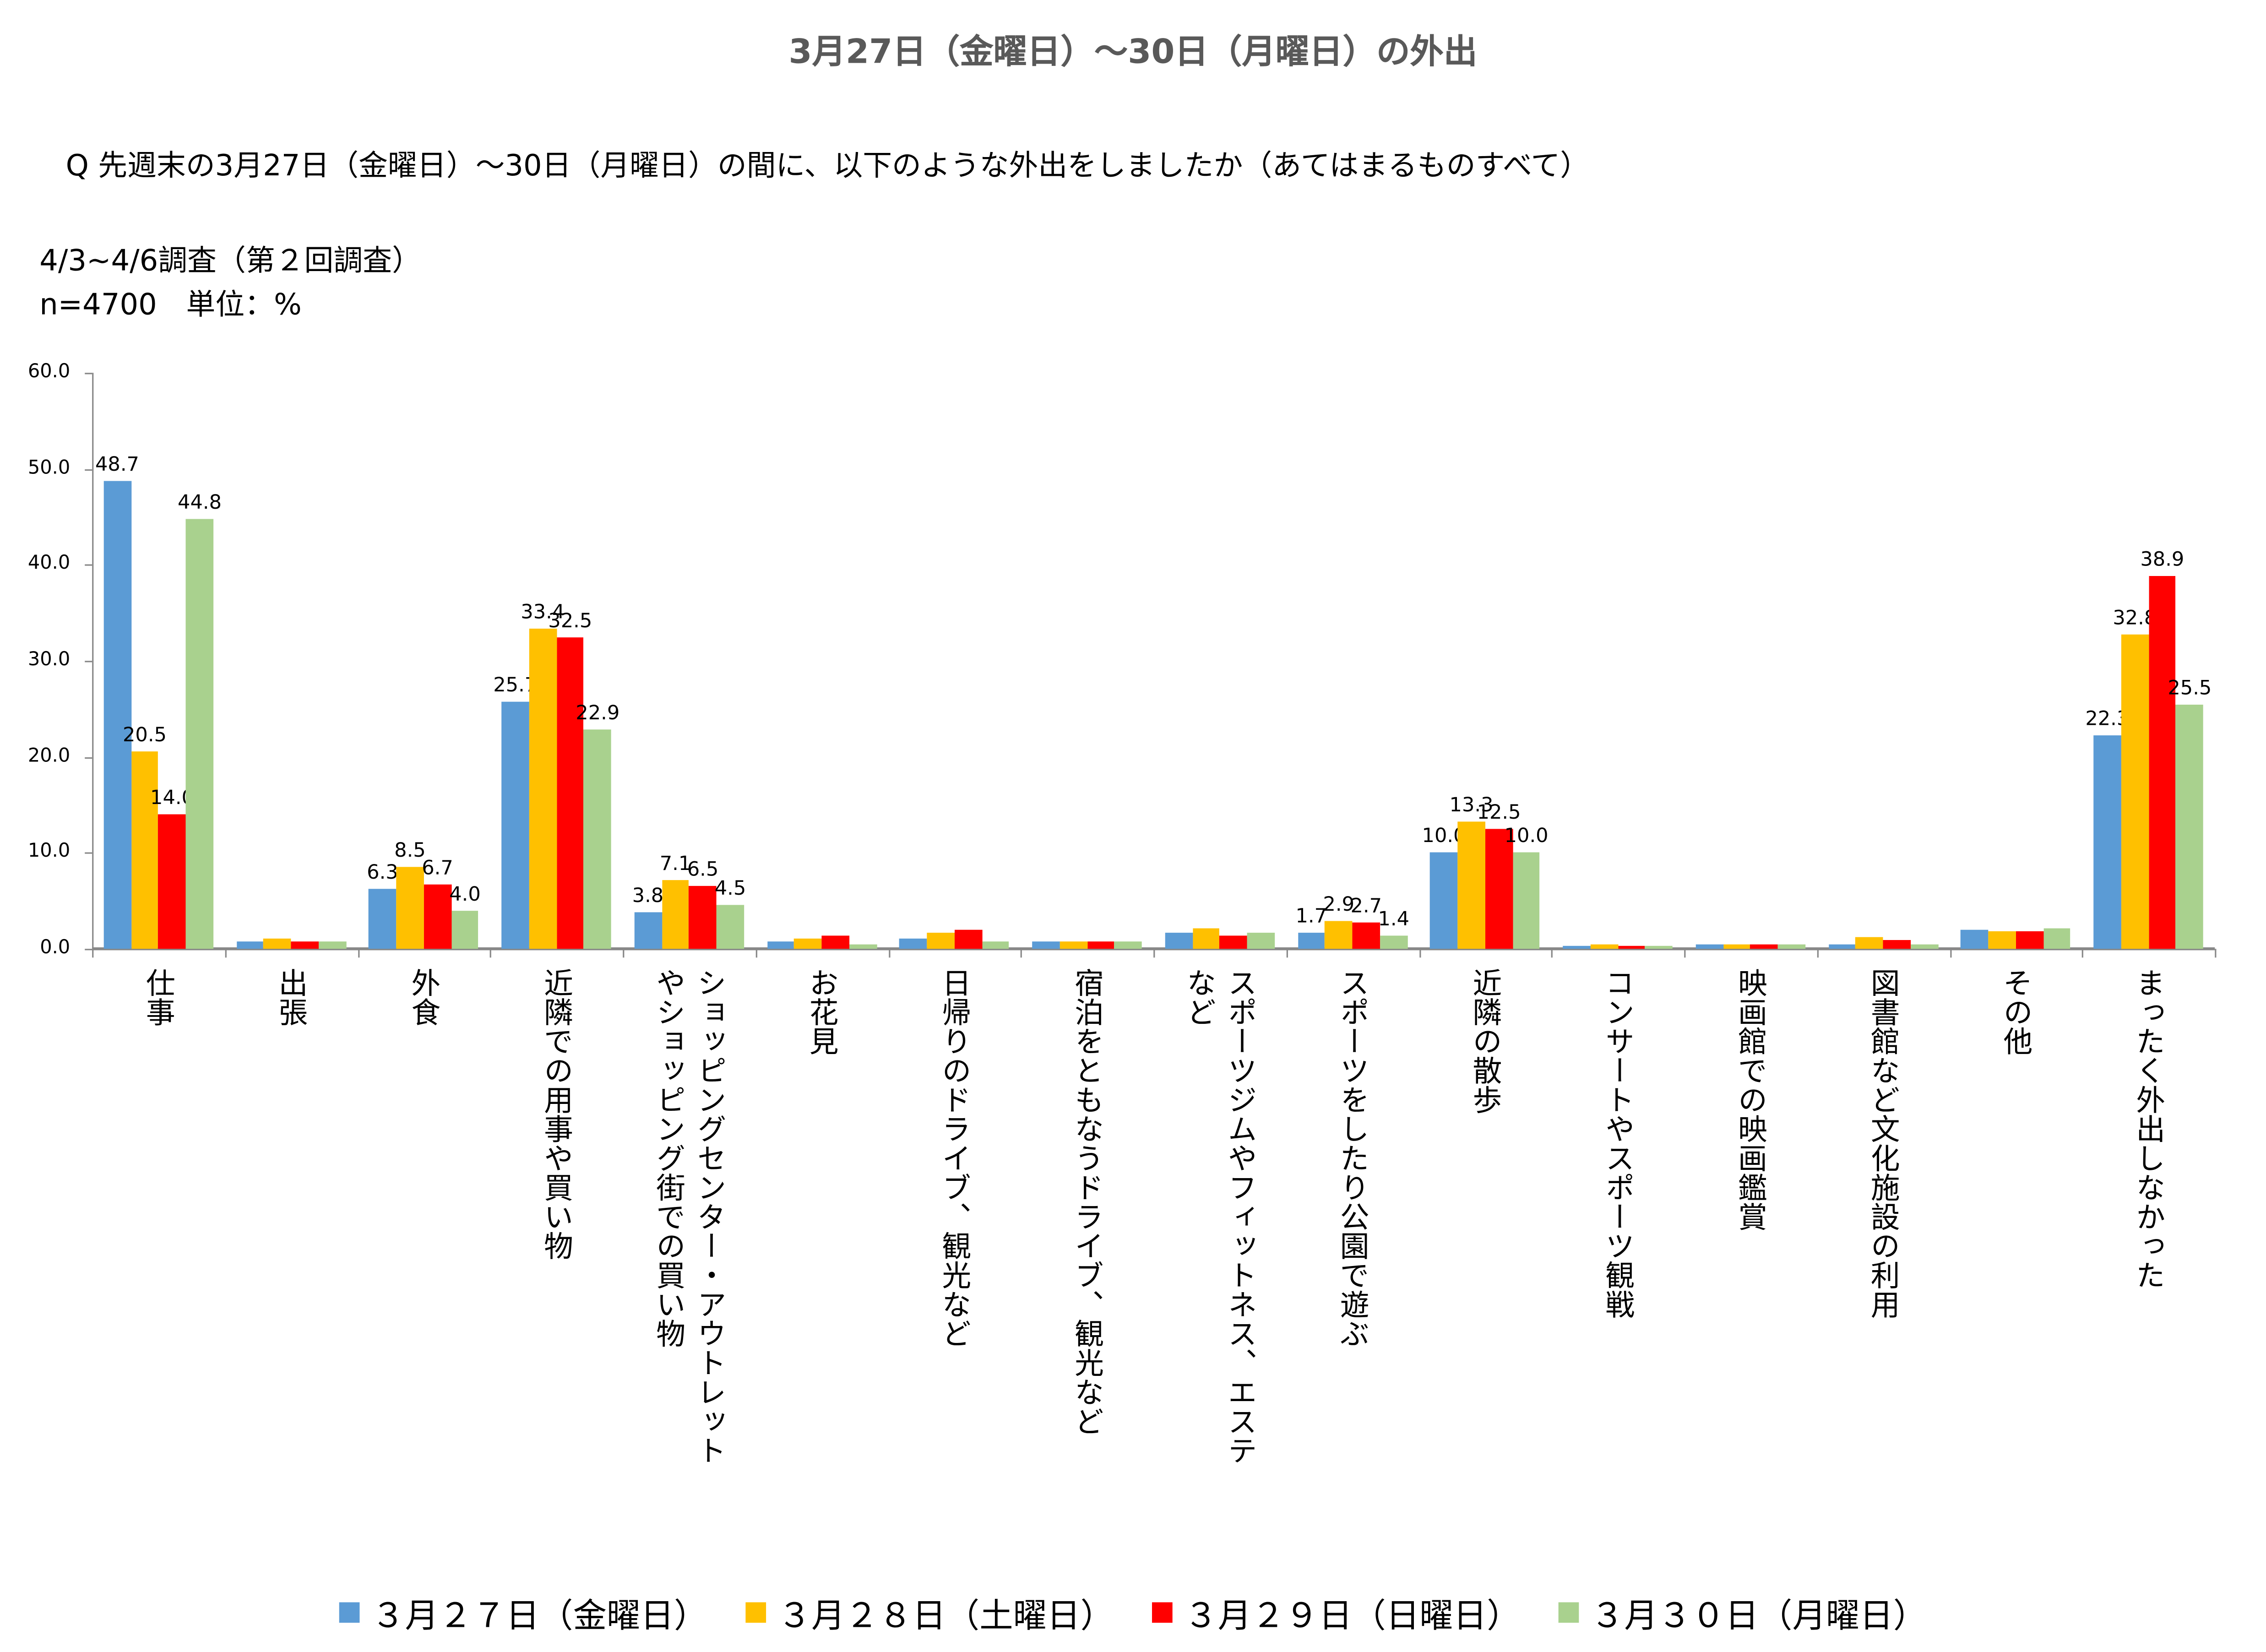  Describe the element at coordinates (49, 660) in the screenshot. I see `y-tick-label: 30.0` at that location.